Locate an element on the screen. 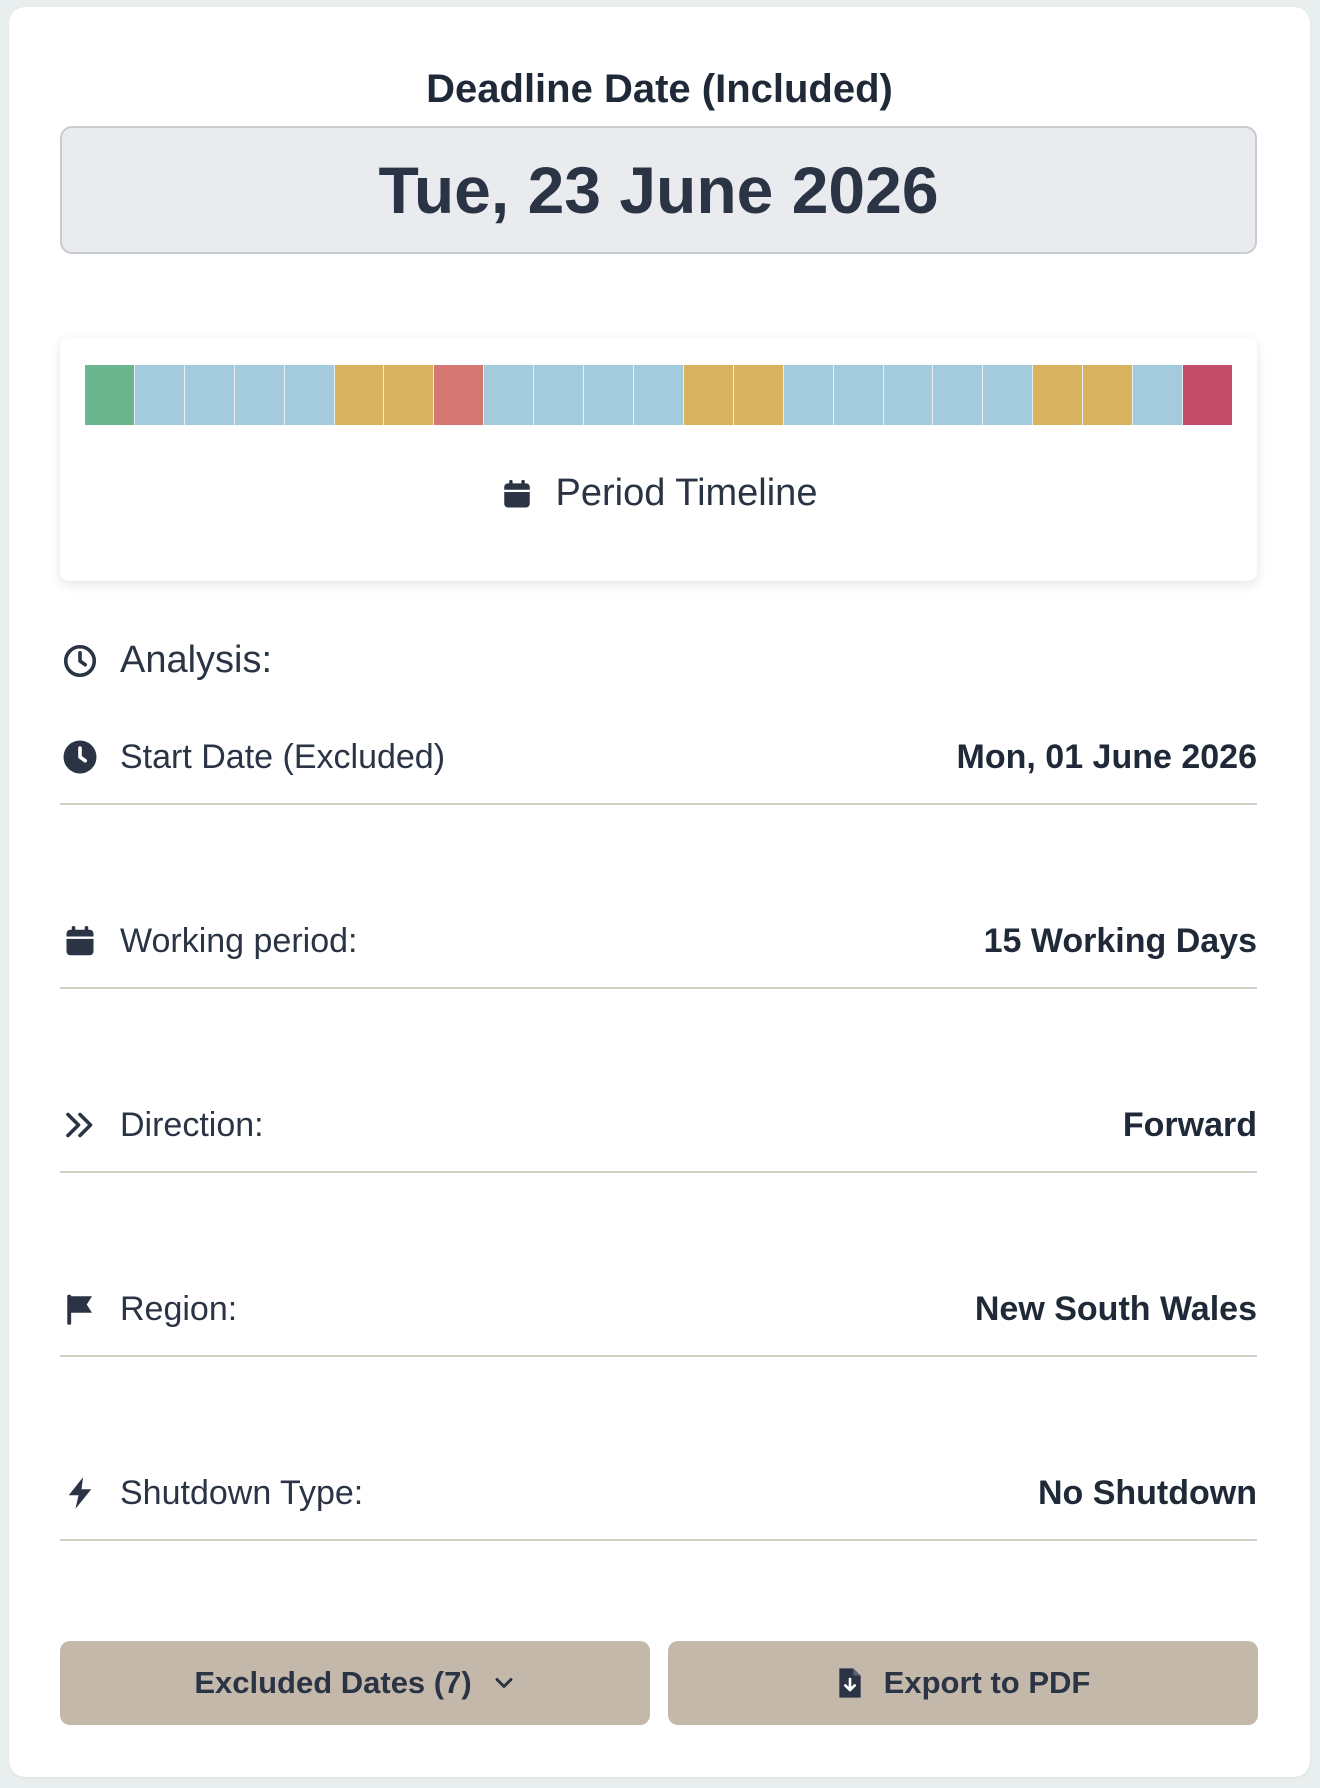 This screenshot has width=1320, height=1788. export-pdf-label: Export to PDF is located at coordinates (987, 1682).